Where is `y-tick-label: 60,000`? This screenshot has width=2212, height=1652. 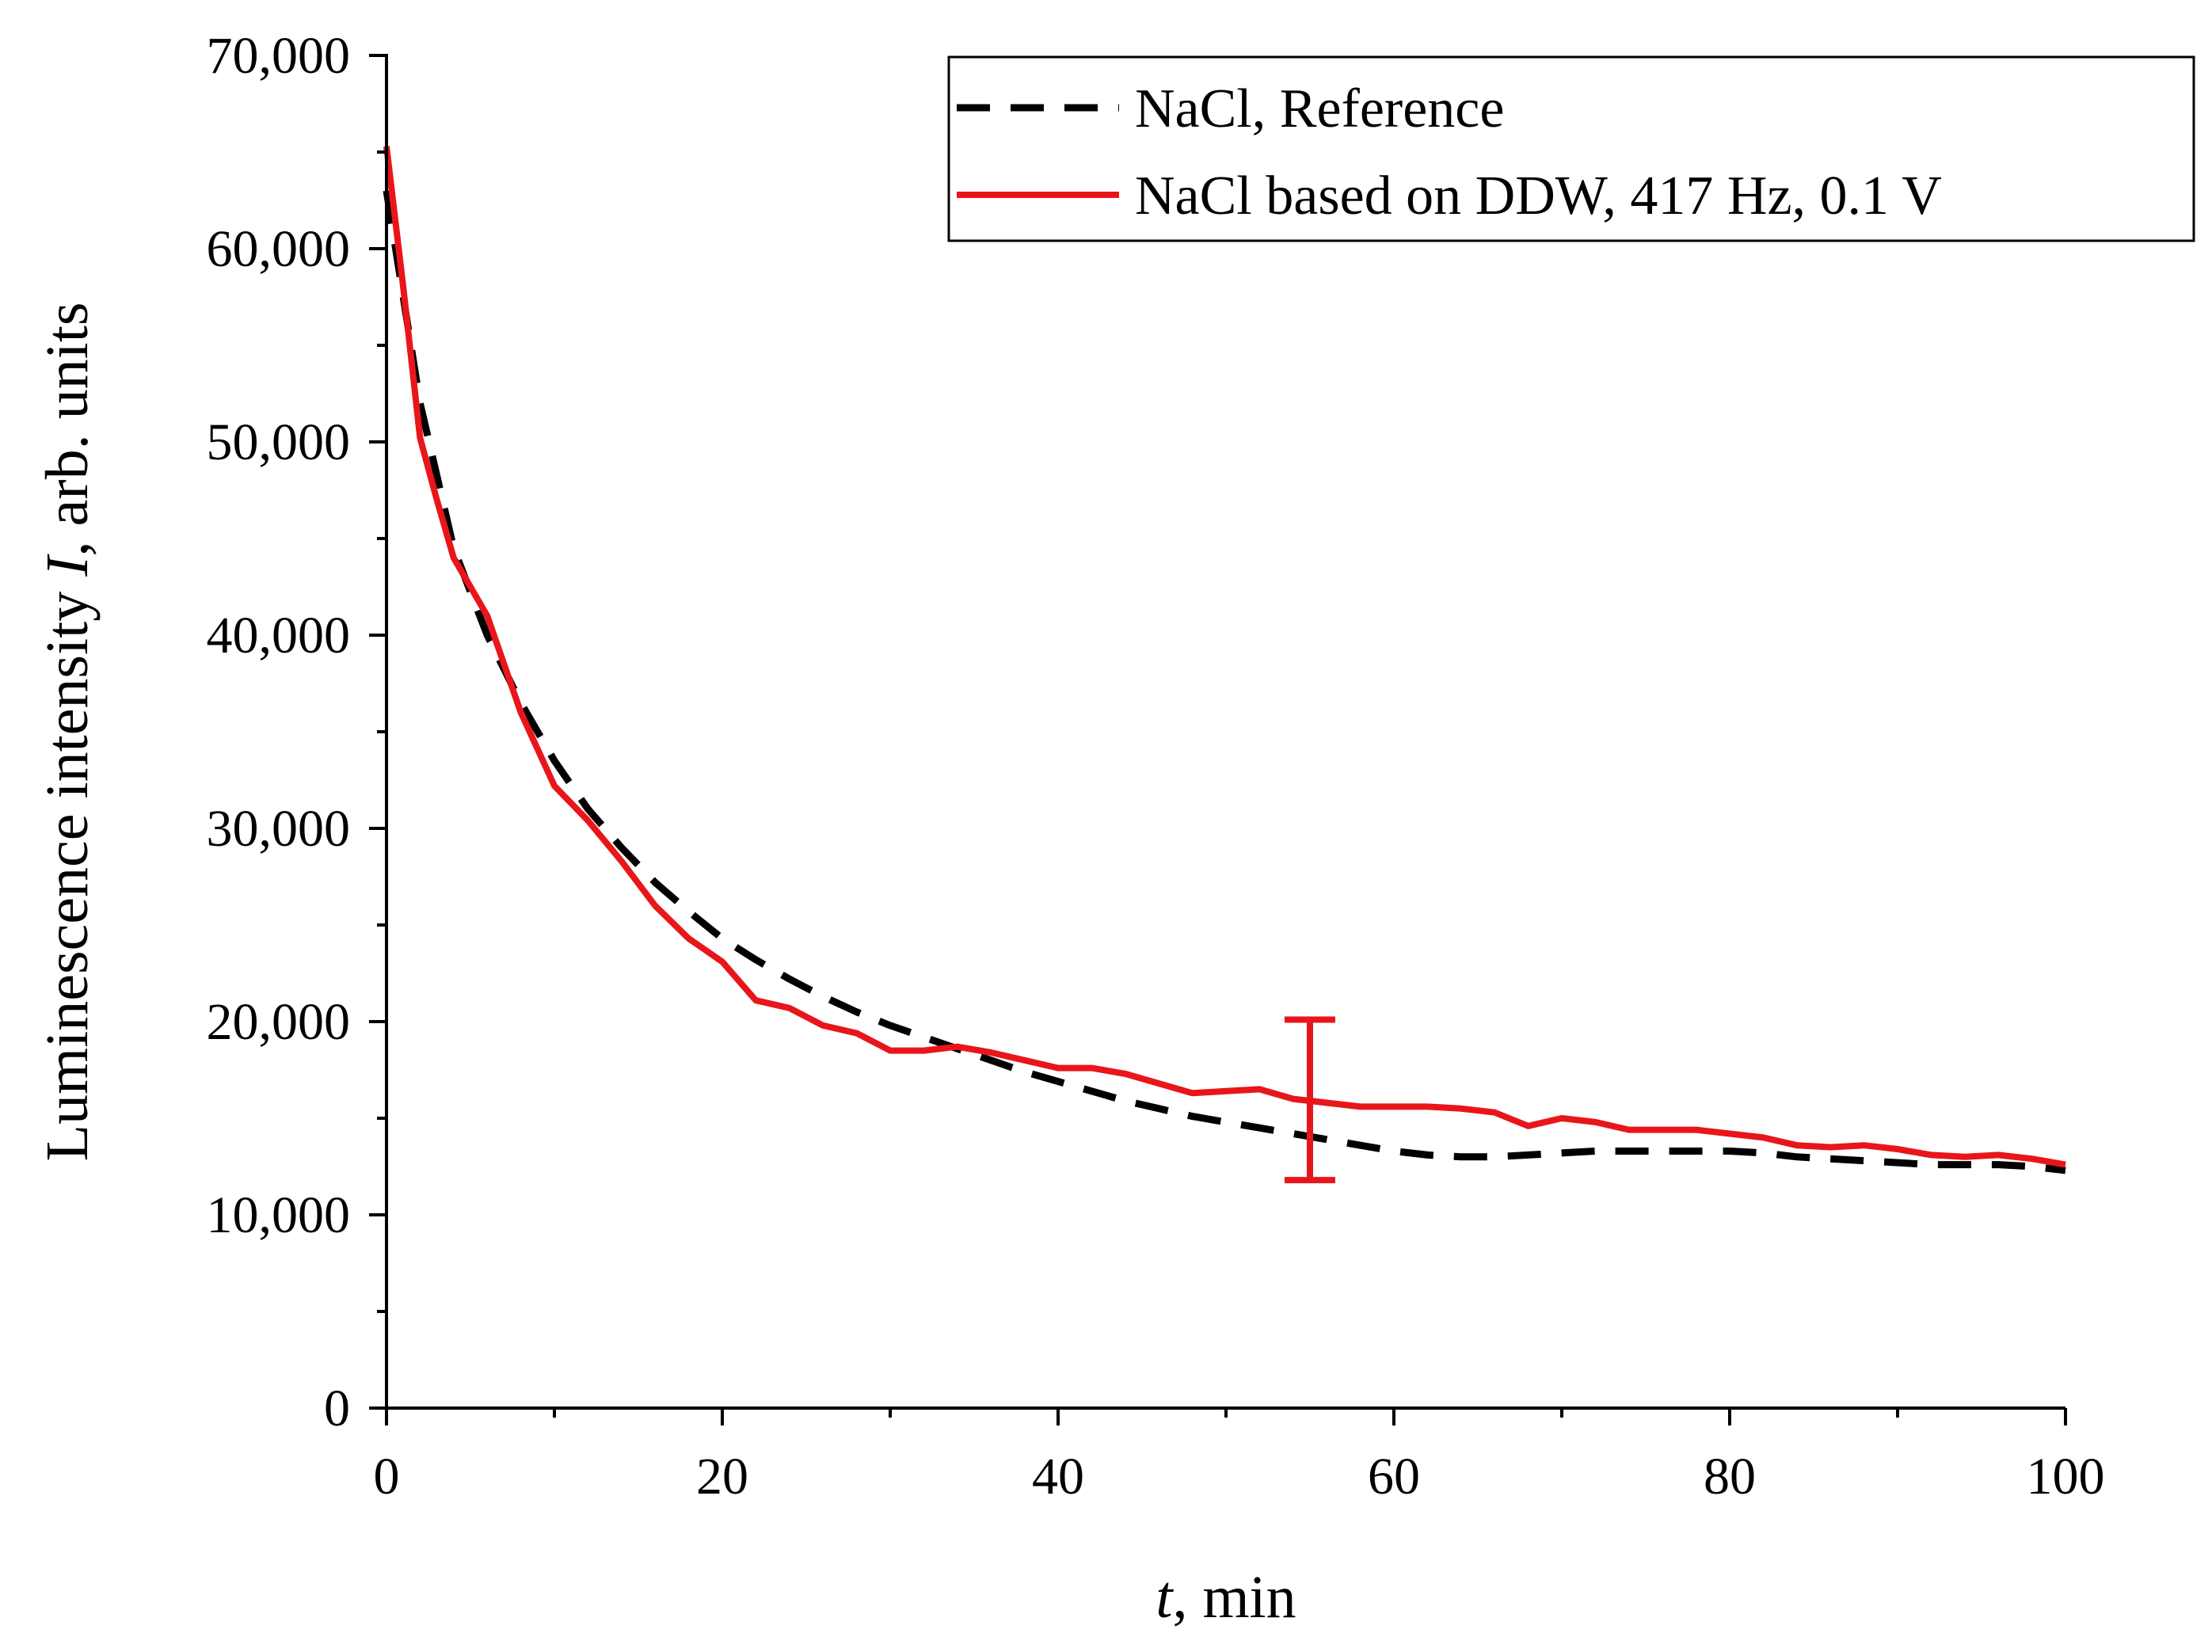
y-tick-label: 60,000 is located at coordinates (279, 249).